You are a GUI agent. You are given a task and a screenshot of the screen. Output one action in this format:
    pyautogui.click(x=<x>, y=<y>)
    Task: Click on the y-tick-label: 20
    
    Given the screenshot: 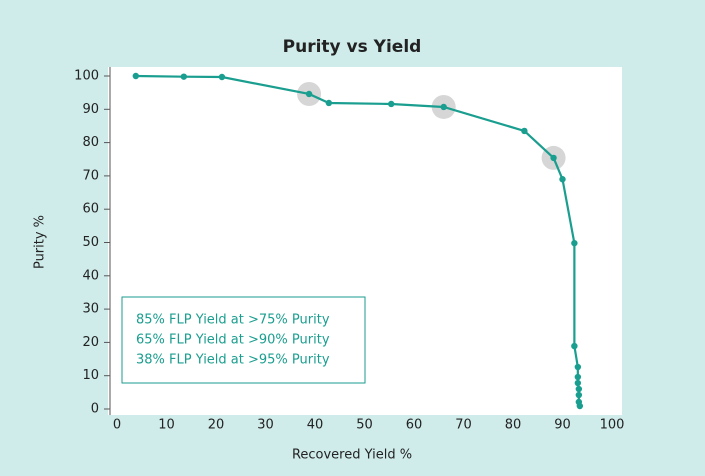 What is the action you would take?
    pyautogui.click(x=90, y=342)
    